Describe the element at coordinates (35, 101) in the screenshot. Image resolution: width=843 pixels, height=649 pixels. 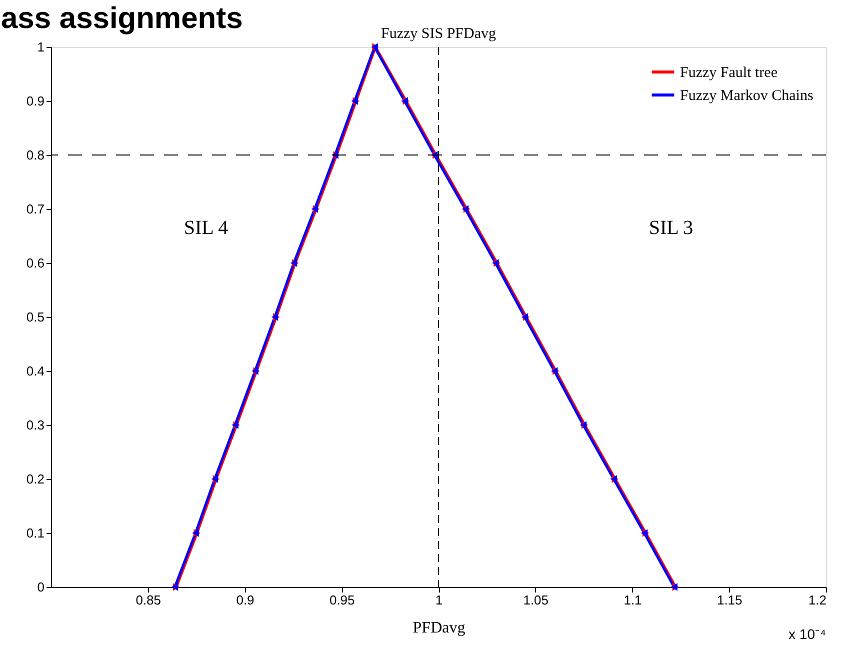
I see `y-tick-label: 0.9` at that location.